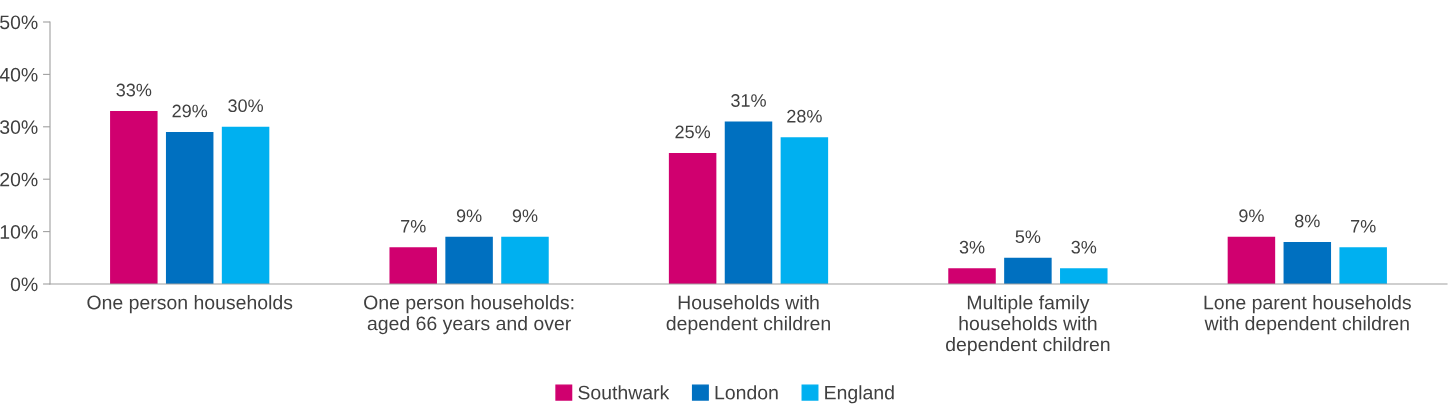 This screenshot has width=1451, height=415. What do you see at coordinates (1307, 221) in the screenshot?
I see `data-label: 8%` at bounding box center [1307, 221].